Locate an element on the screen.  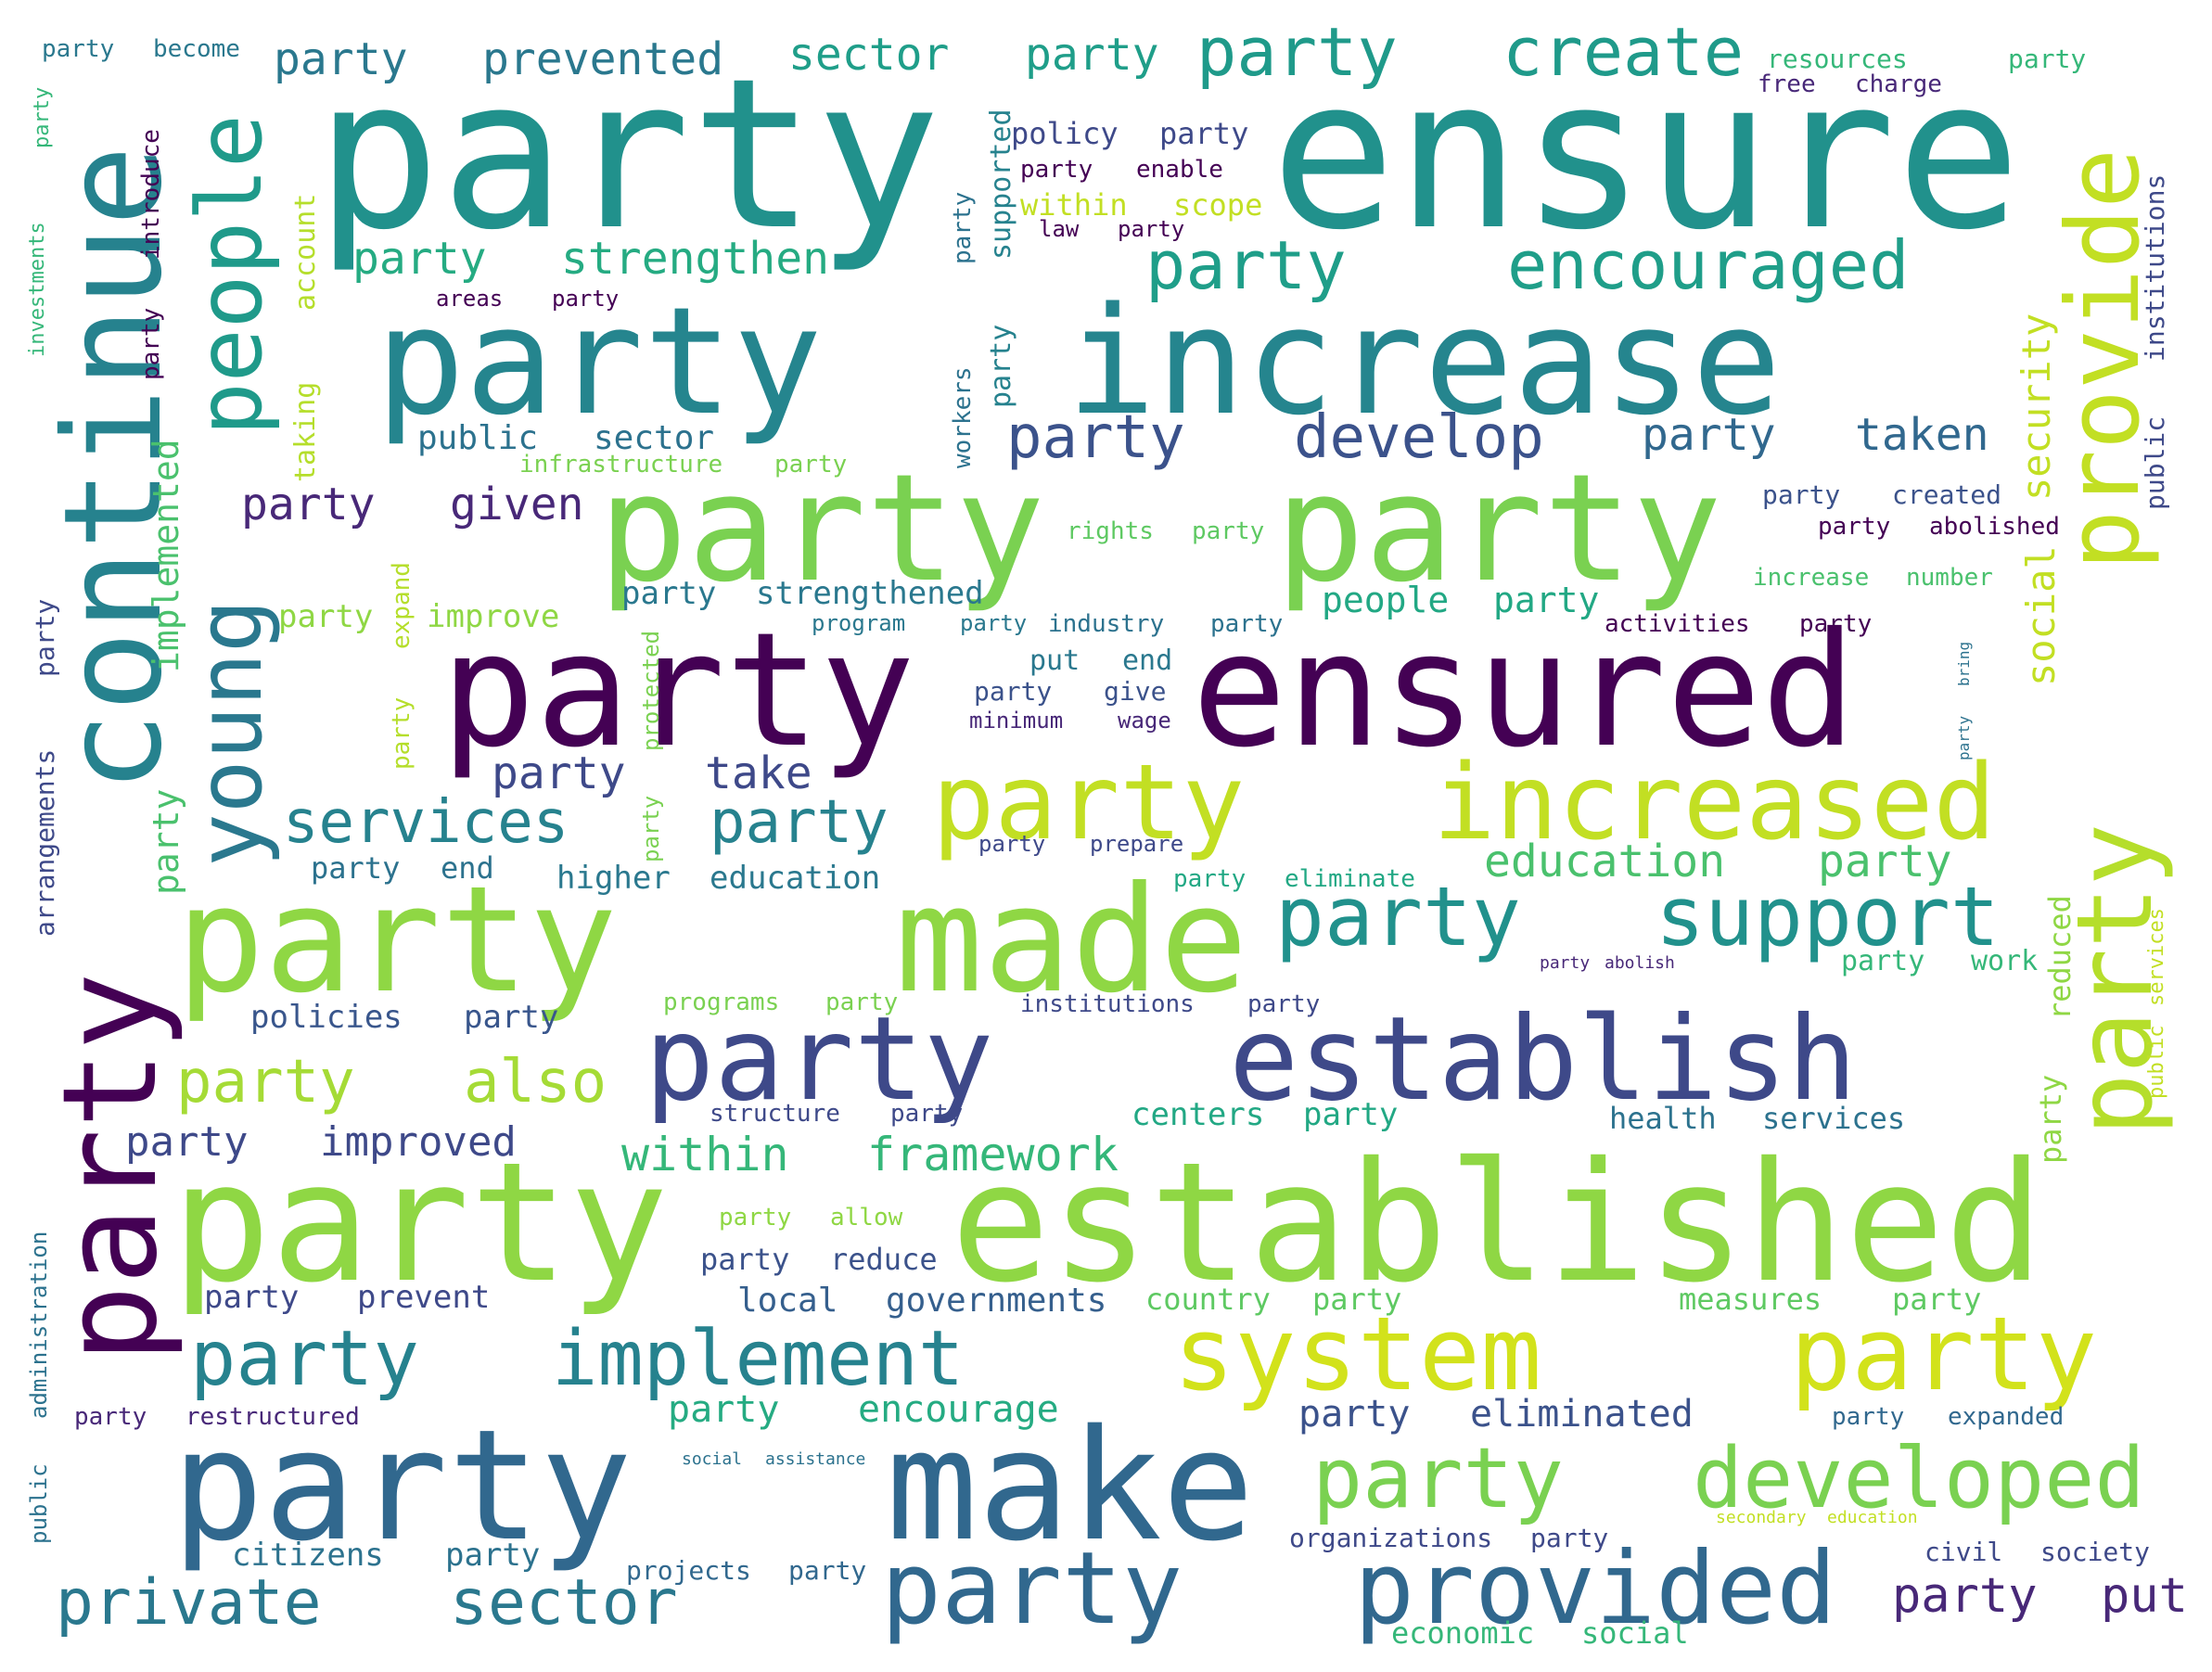
word: public is located at coordinates (2156, 1062).